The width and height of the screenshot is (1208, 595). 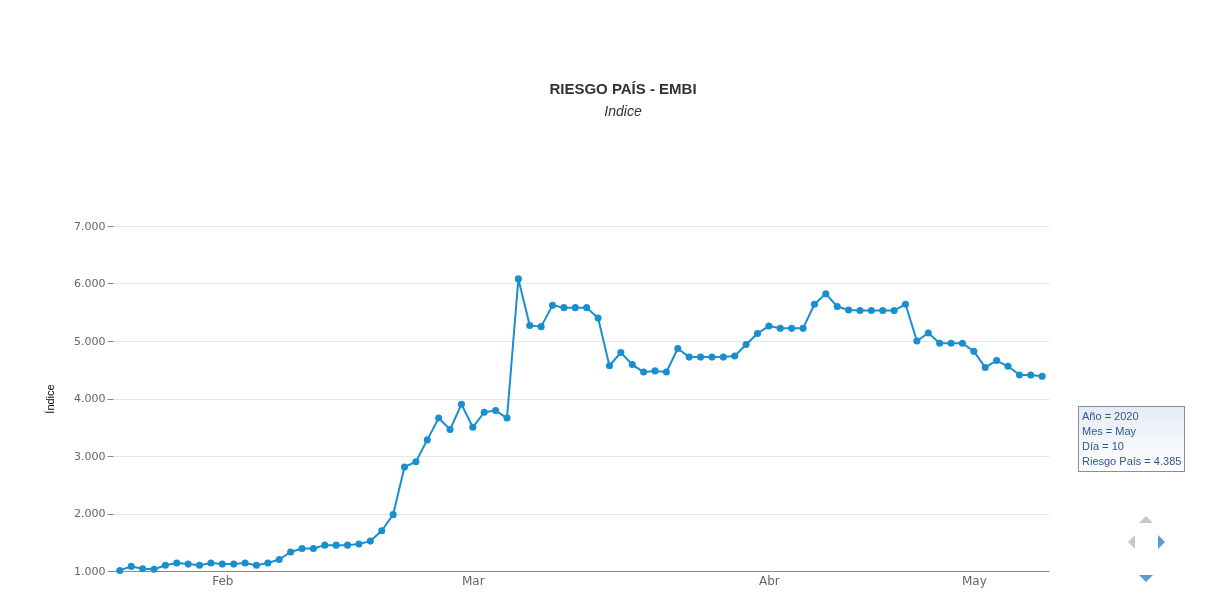 What do you see at coordinates (623, 111) in the screenshot?
I see `chart-subtitle: Indice` at bounding box center [623, 111].